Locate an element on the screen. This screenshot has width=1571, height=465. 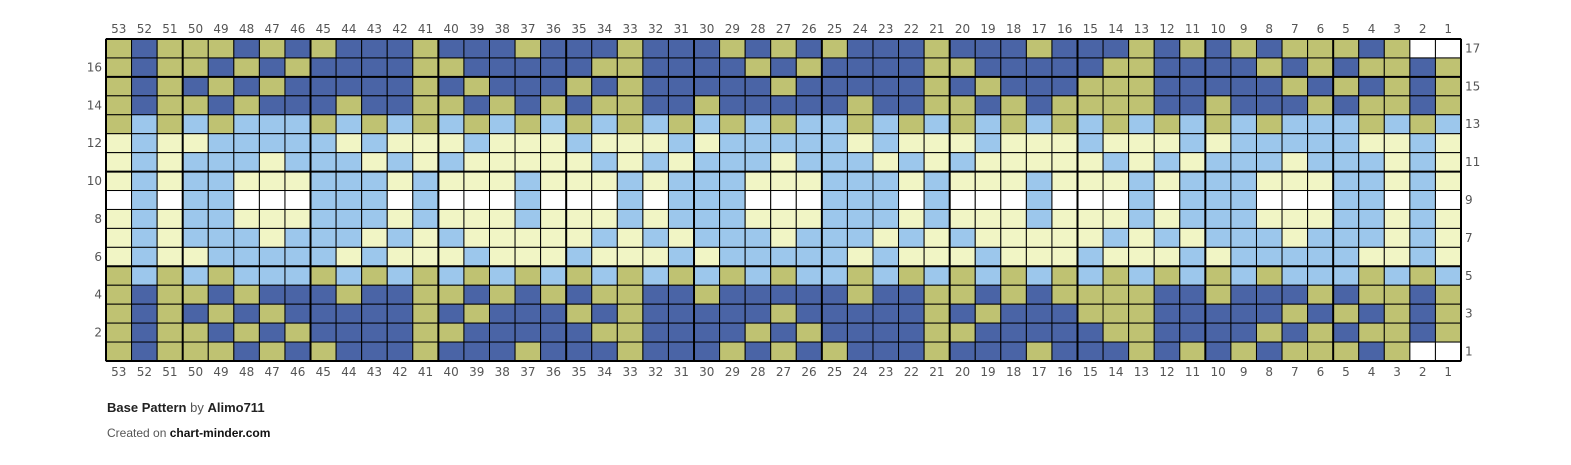
chart-cell-r15-c21 is located at coordinates (937, 86).